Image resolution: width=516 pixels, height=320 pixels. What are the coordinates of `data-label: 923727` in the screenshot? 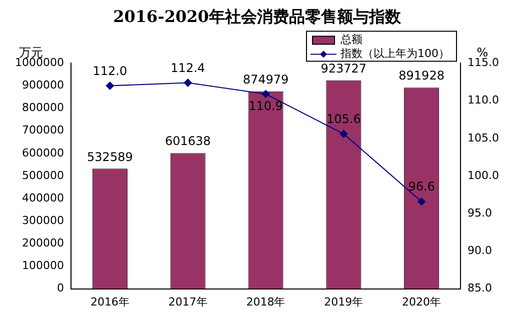 It's located at (343, 69).